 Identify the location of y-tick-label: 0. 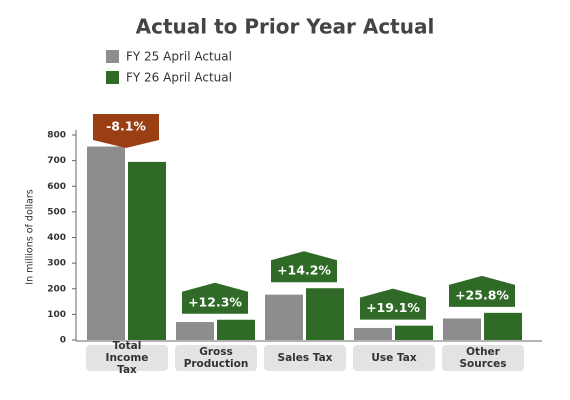
(63, 341).